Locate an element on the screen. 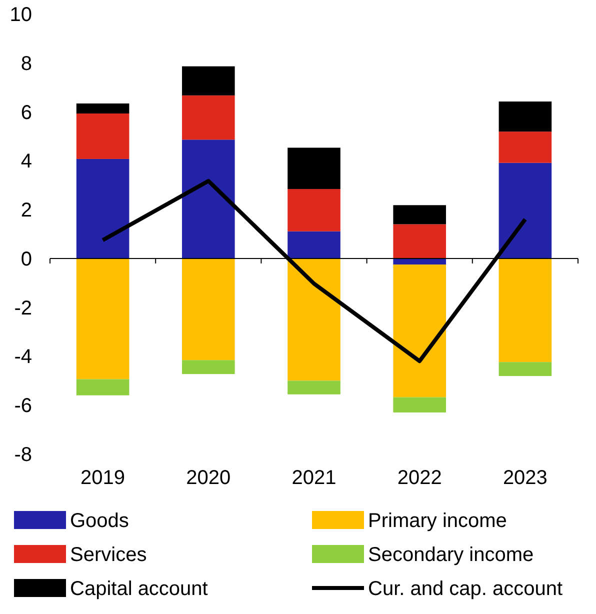 The height and width of the screenshot is (614, 596). y-tick-label: 2 is located at coordinates (26, 211).